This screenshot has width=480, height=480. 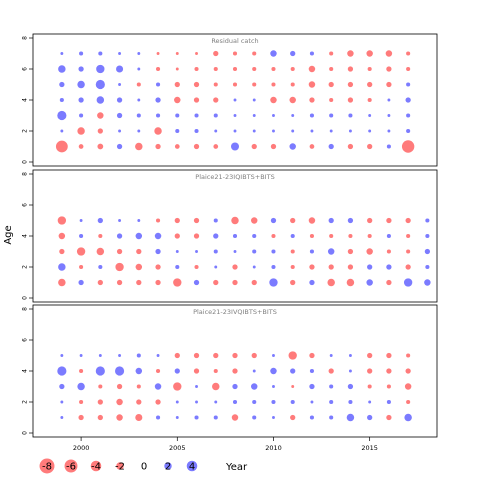 I want to click on x-tick-label: 2000, so click(x=81, y=448).